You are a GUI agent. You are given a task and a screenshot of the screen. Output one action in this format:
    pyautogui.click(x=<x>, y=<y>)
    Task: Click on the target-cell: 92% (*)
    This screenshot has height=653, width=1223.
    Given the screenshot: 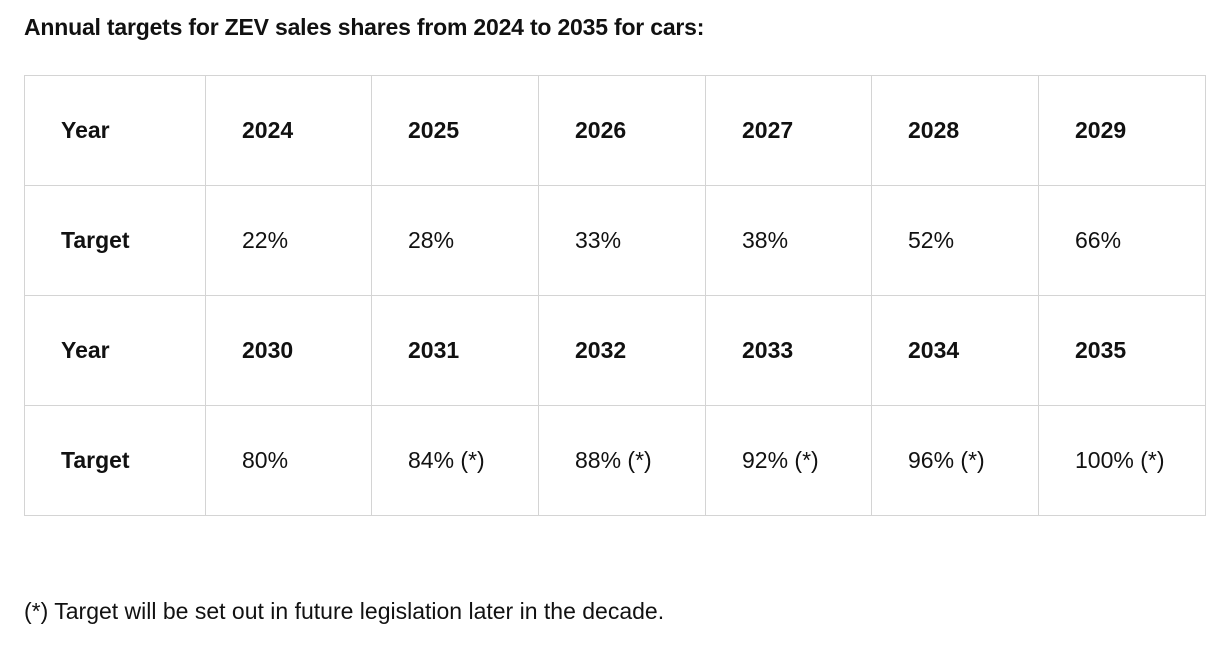 What is the action you would take?
    pyautogui.click(x=788, y=460)
    